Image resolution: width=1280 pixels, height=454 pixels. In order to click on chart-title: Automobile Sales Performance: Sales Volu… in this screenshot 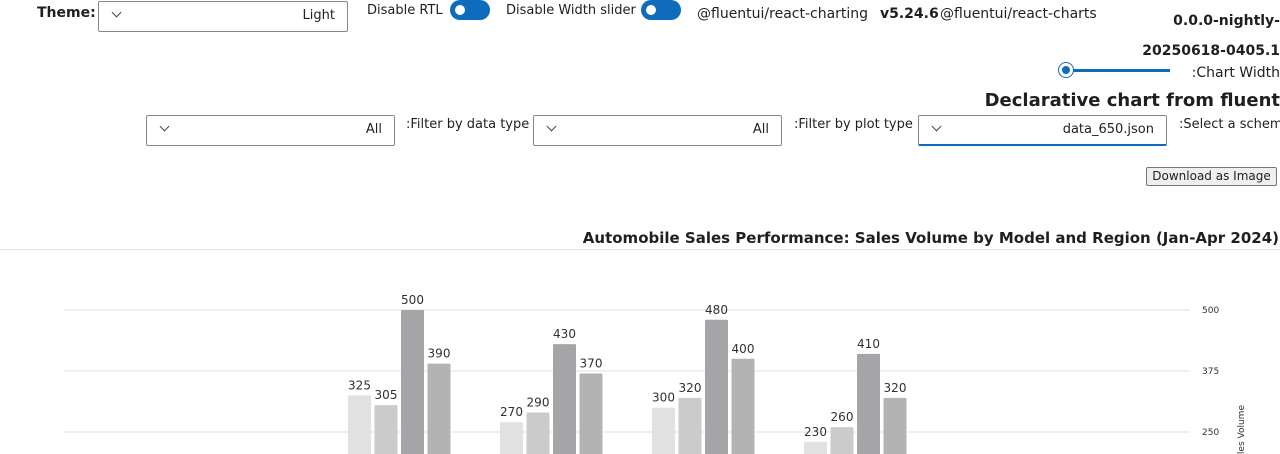, I will do `click(930, 238)`.